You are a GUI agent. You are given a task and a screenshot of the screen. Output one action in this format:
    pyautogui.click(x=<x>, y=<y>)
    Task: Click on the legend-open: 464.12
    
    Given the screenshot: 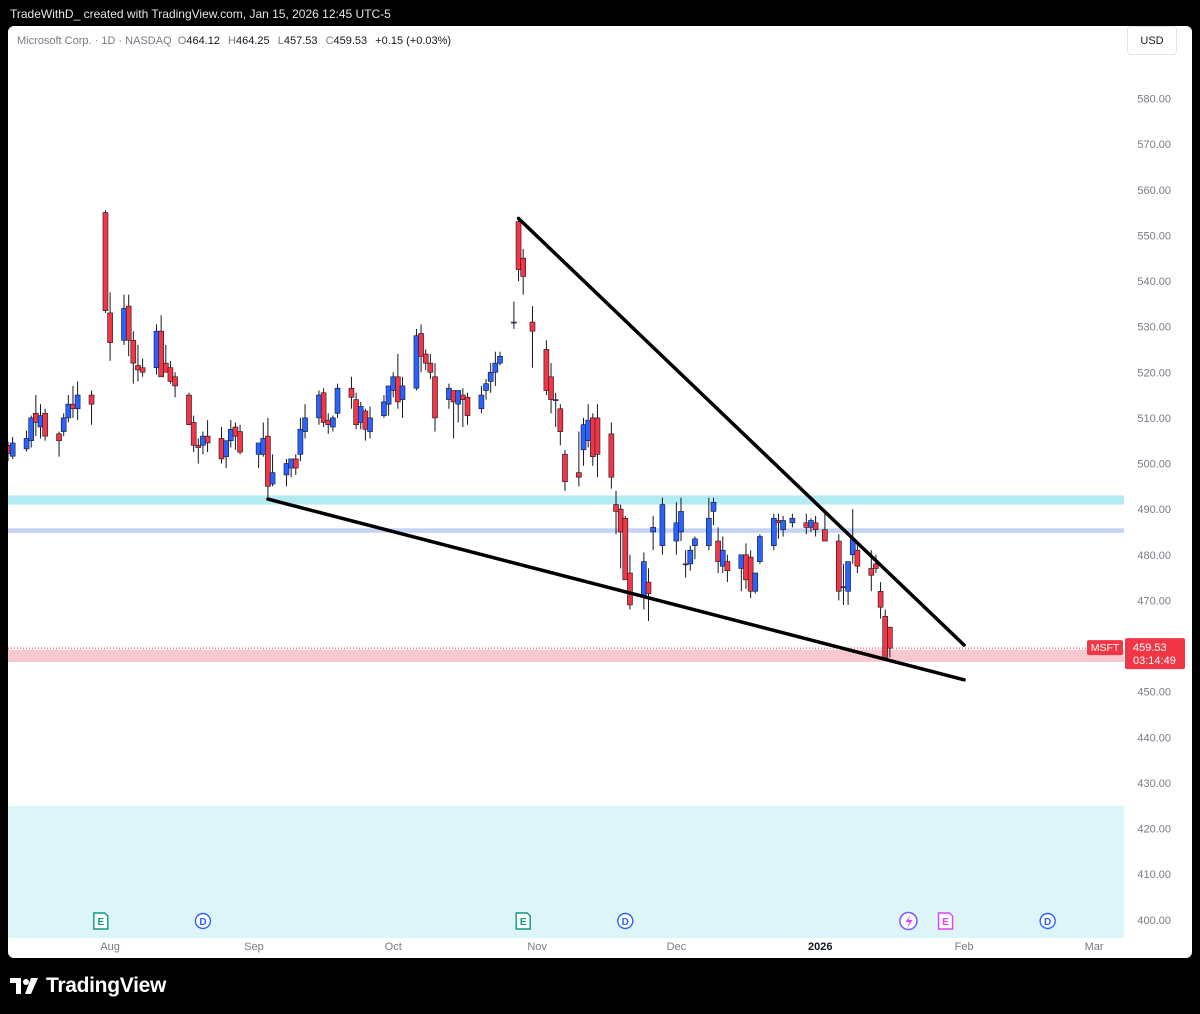 What is the action you would take?
    pyautogui.click(x=203, y=41)
    